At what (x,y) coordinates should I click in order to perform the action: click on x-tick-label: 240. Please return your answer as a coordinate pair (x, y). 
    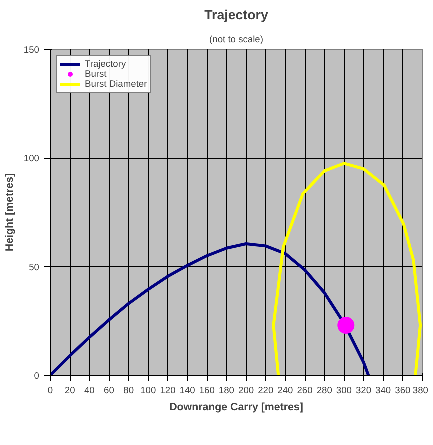
    Looking at the image, I should click on (286, 391).